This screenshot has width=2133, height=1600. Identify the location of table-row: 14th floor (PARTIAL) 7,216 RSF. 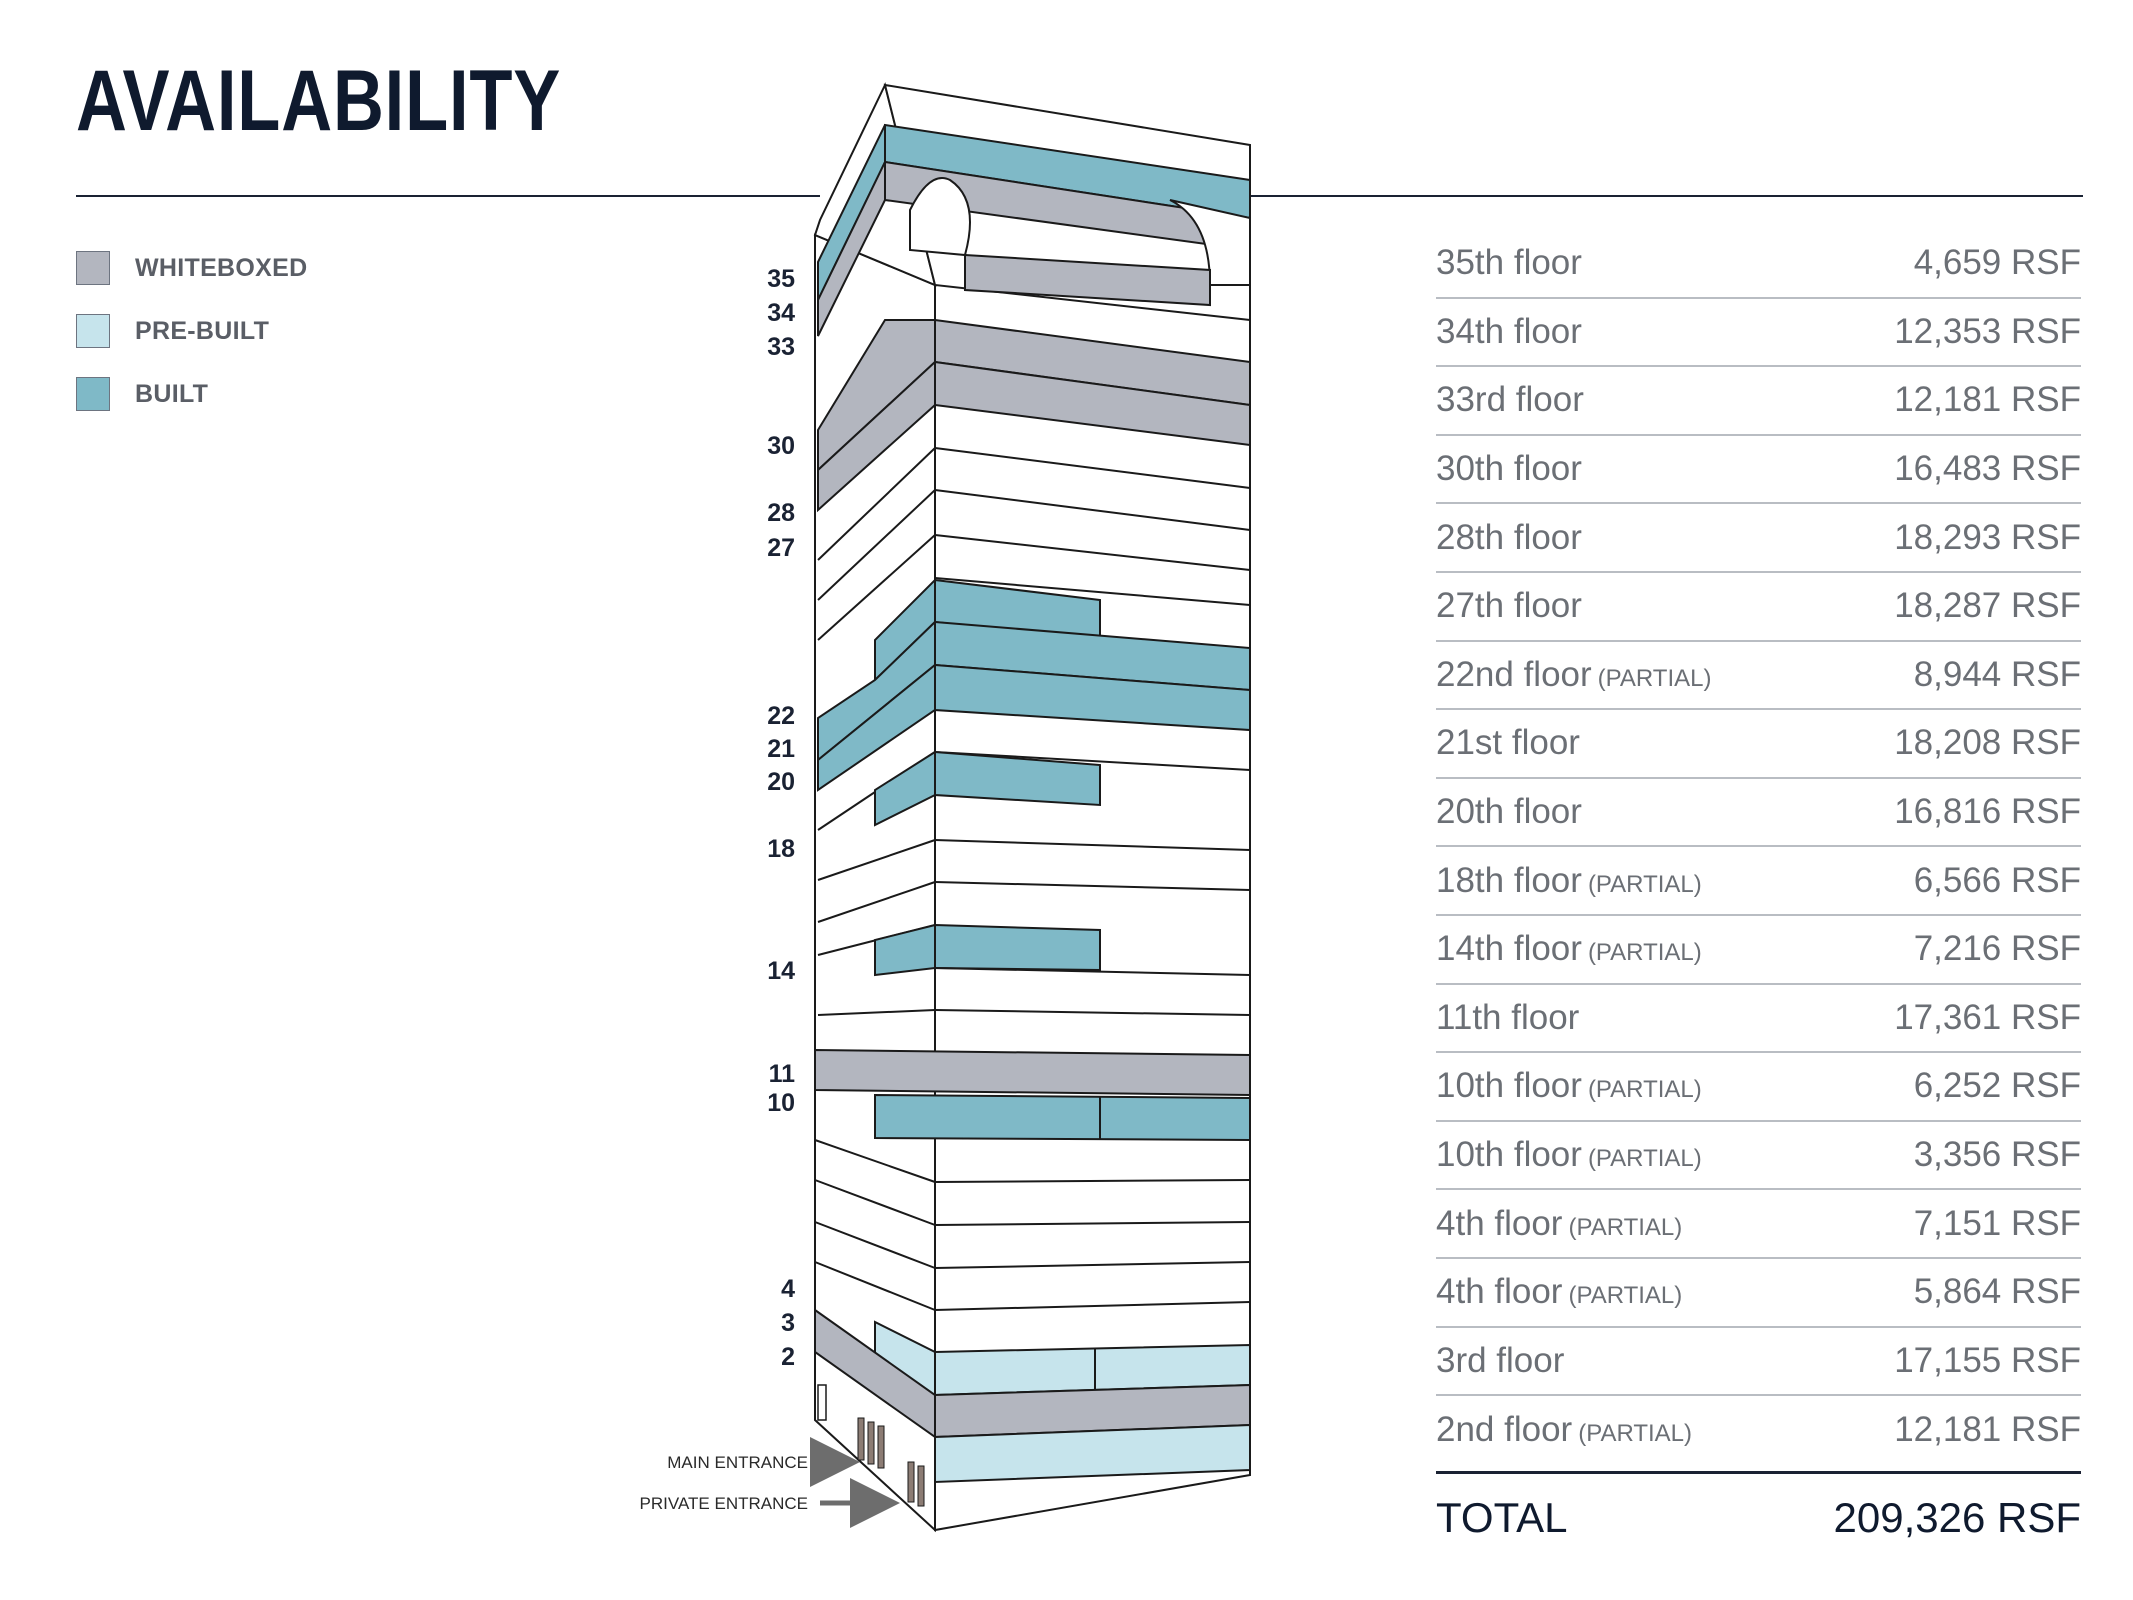
(1758, 950).